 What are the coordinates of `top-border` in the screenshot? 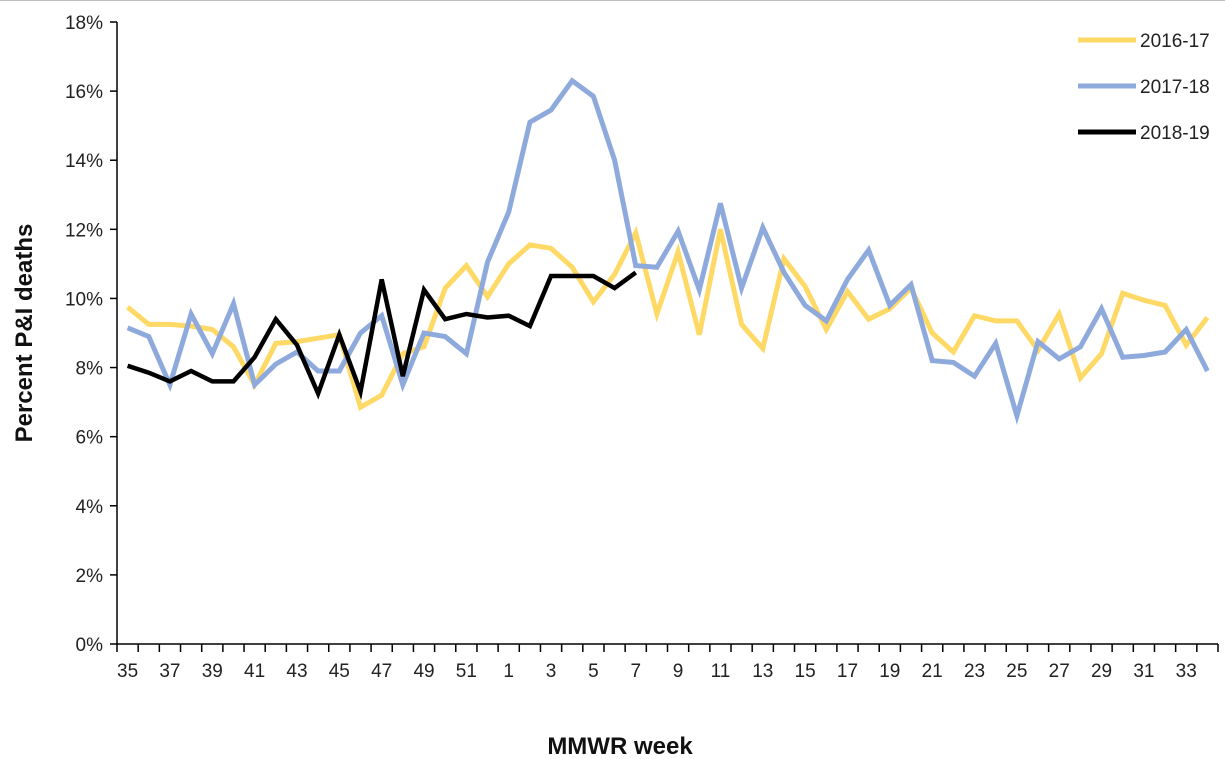 It's located at (612, 0).